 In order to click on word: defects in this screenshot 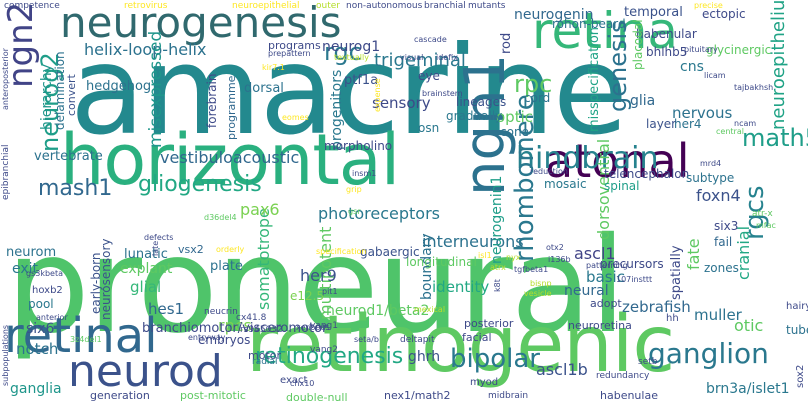, I will do `click(159, 237)`.